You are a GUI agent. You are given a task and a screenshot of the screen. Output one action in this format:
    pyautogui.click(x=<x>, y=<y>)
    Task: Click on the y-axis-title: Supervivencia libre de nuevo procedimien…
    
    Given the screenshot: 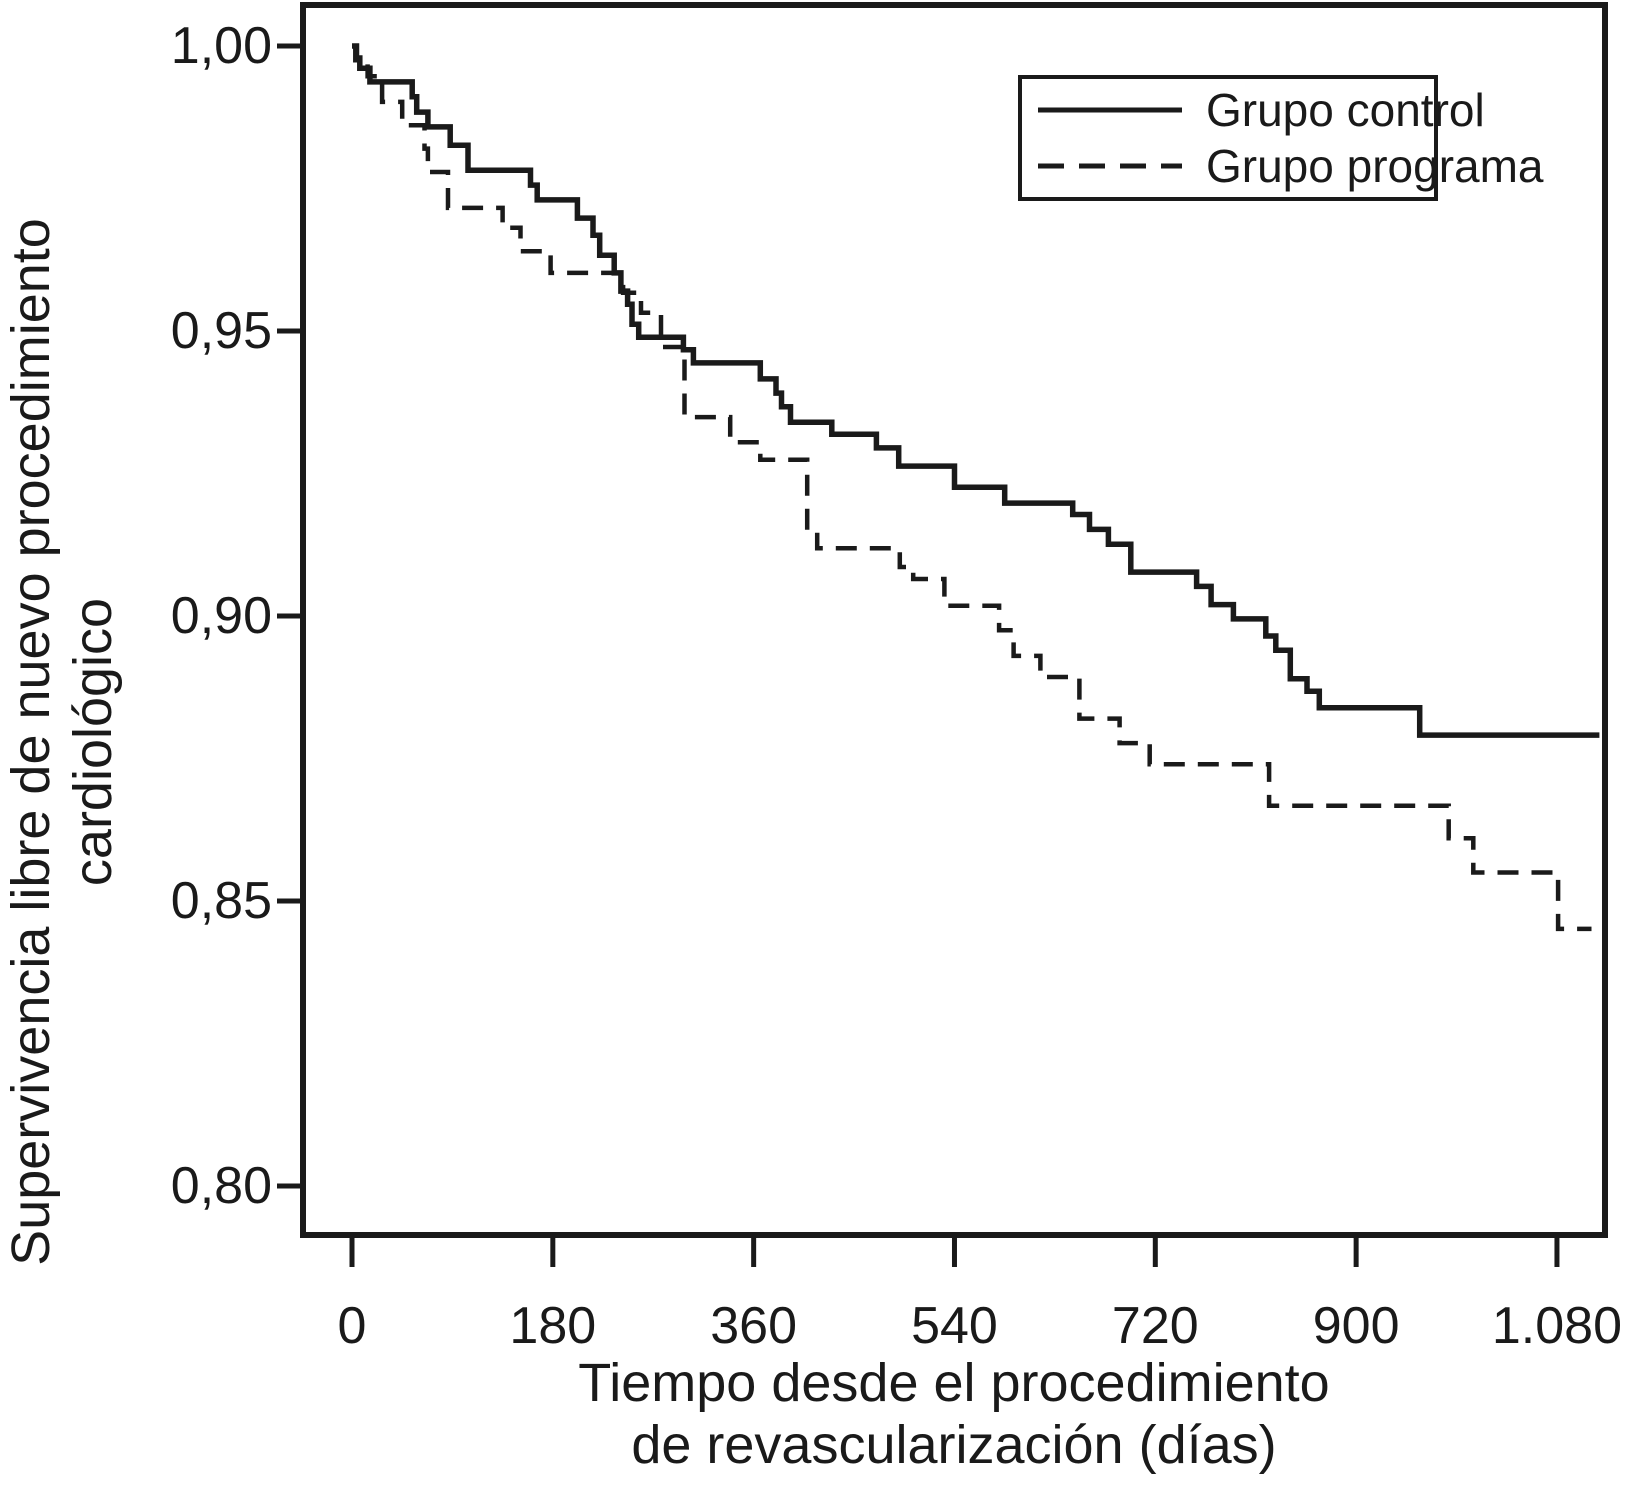 What is the action you would take?
    pyautogui.click(x=62, y=742)
    